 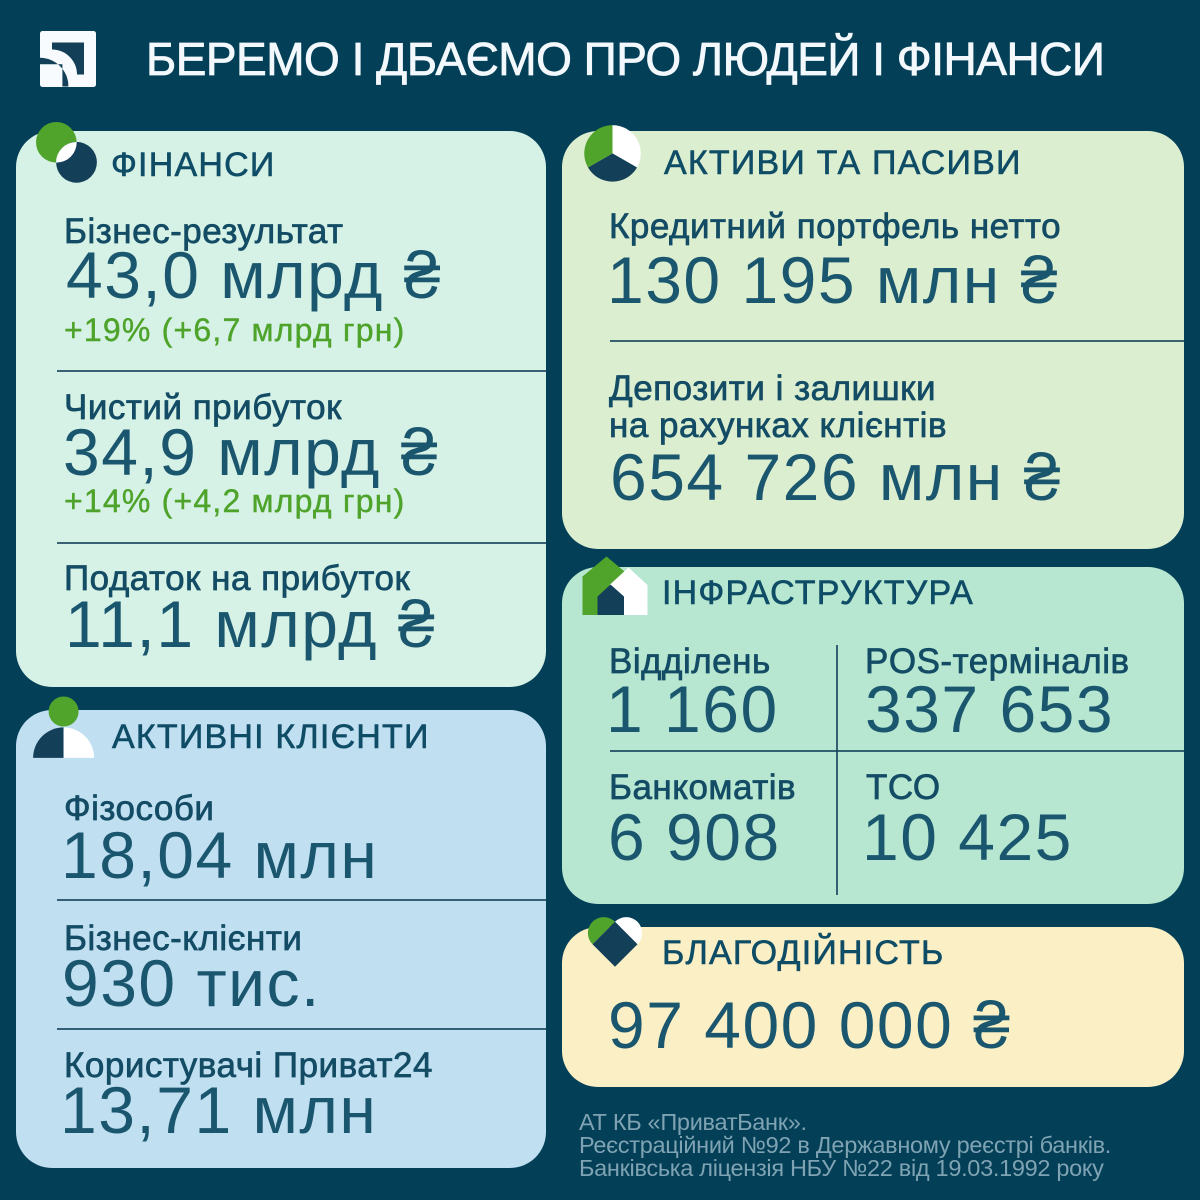 What do you see at coordinates (251, 624) in the screenshot?
I see `finance-item-value: 11,1 млрд ₴` at bounding box center [251, 624].